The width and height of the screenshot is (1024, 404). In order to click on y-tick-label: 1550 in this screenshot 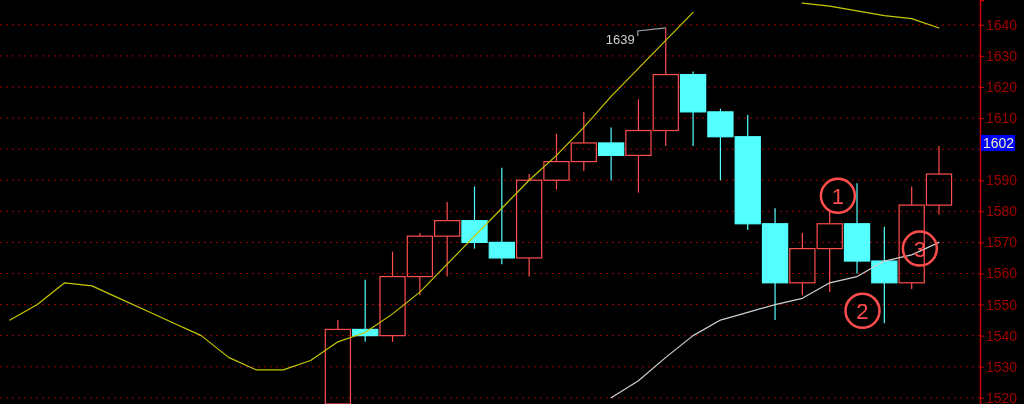, I will do `click(1002, 304)`.